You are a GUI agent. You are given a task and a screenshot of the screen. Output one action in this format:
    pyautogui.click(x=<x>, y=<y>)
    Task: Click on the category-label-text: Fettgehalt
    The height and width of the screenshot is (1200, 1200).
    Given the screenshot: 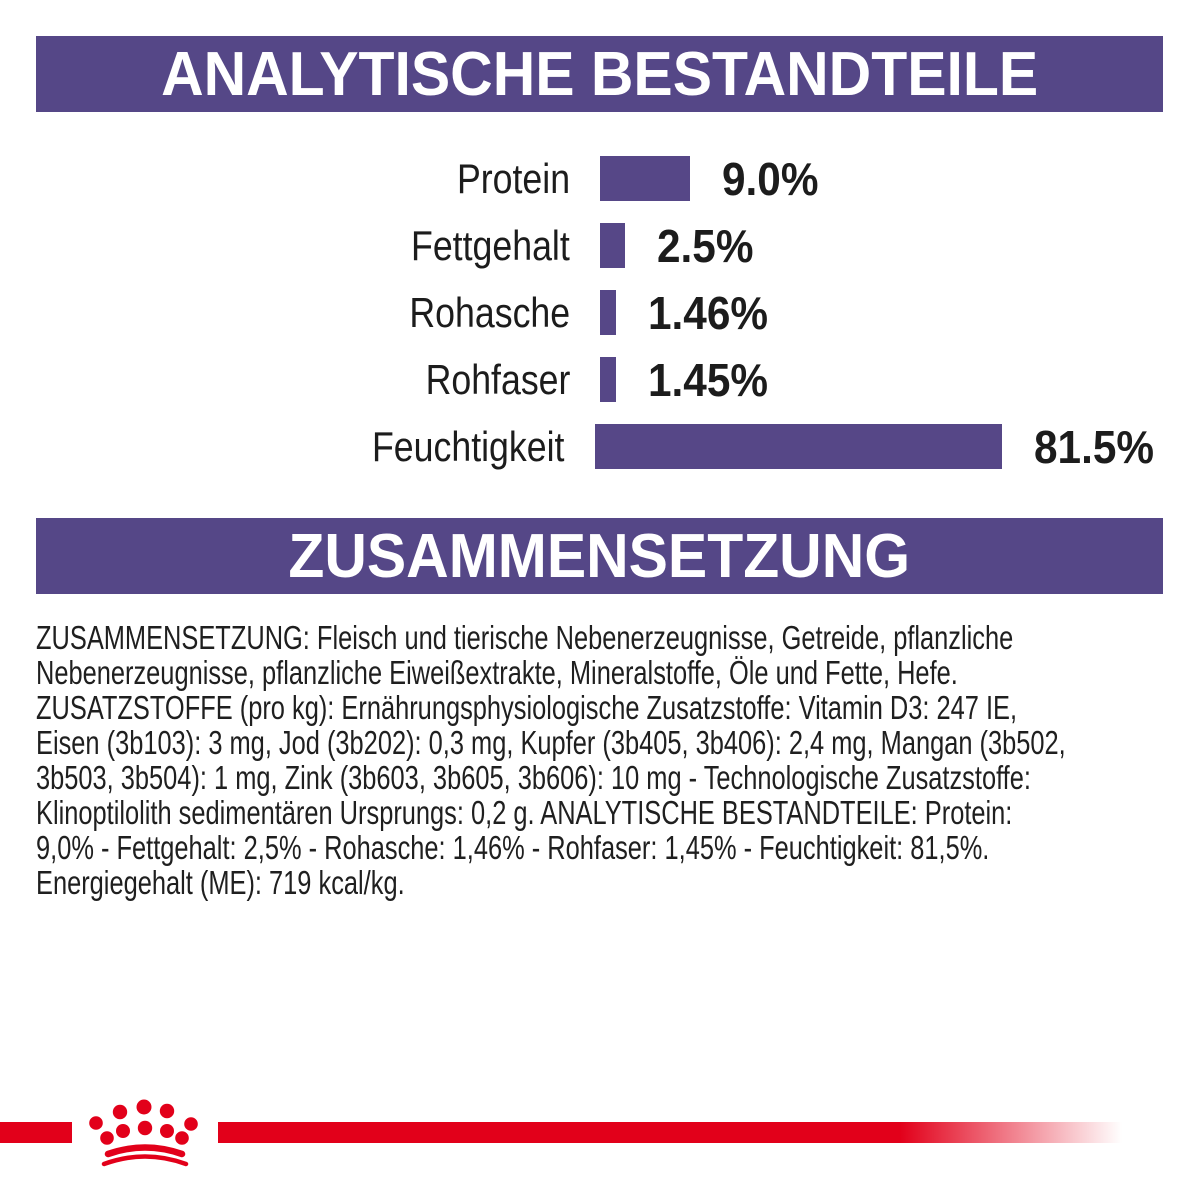 What is the action you would take?
    pyautogui.click(x=490, y=245)
    